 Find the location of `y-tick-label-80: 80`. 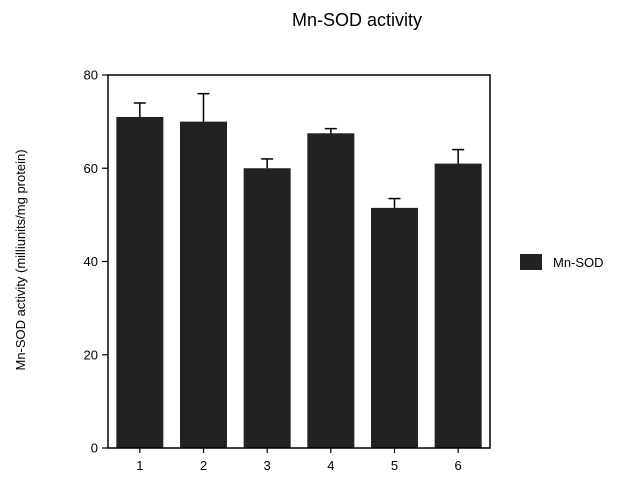

y-tick-label-80: 80 is located at coordinates (91, 75).